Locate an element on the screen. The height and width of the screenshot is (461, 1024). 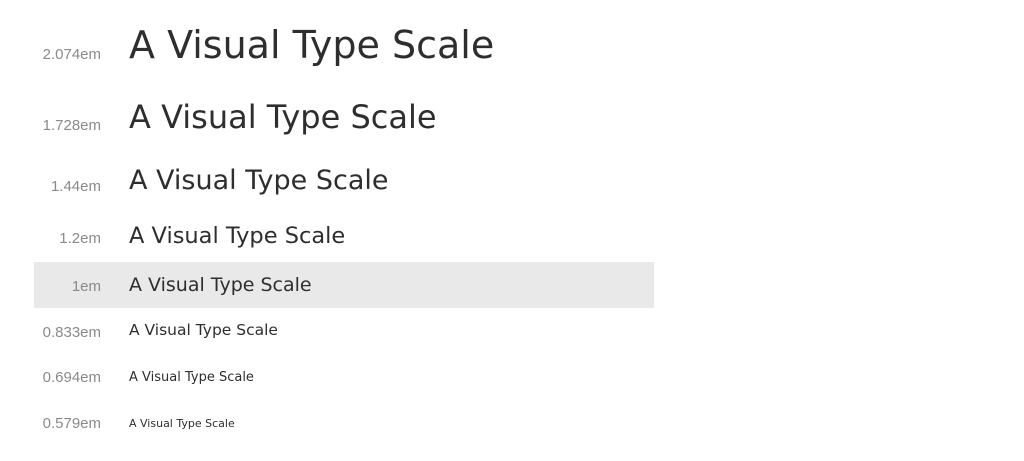
base-size-highlight is located at coordinates (344, 285).